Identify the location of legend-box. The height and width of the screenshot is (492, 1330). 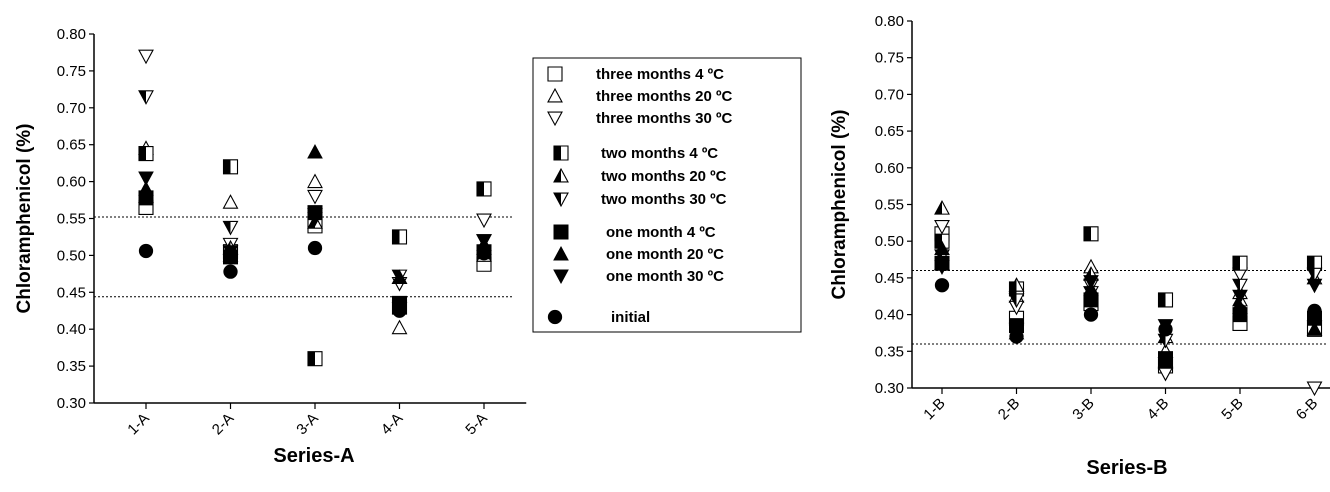
(667, 195).